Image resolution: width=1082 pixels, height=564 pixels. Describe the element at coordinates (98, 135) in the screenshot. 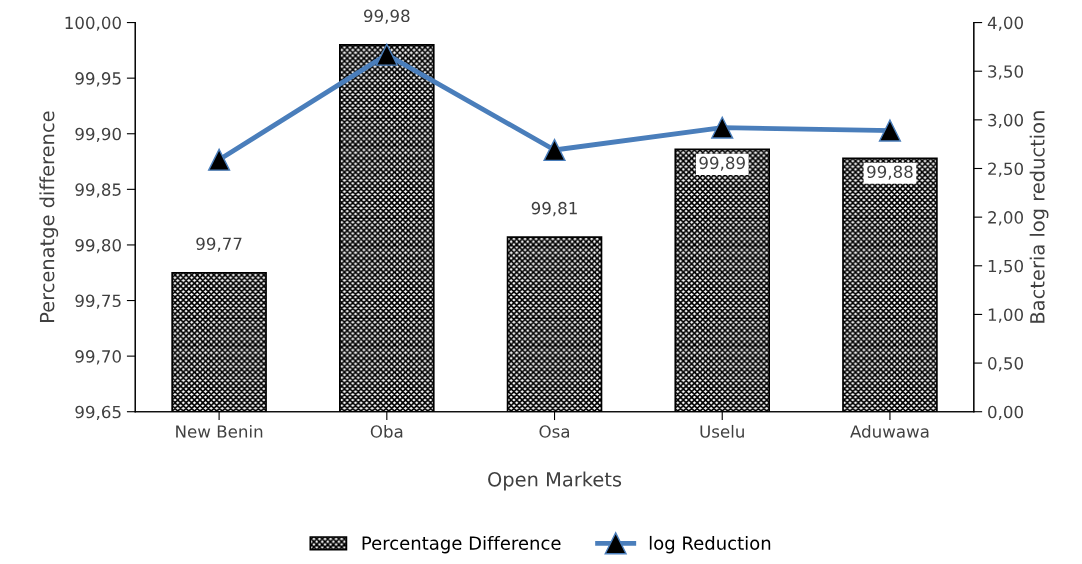

I see `y-tick-label: 99,90` at that location.